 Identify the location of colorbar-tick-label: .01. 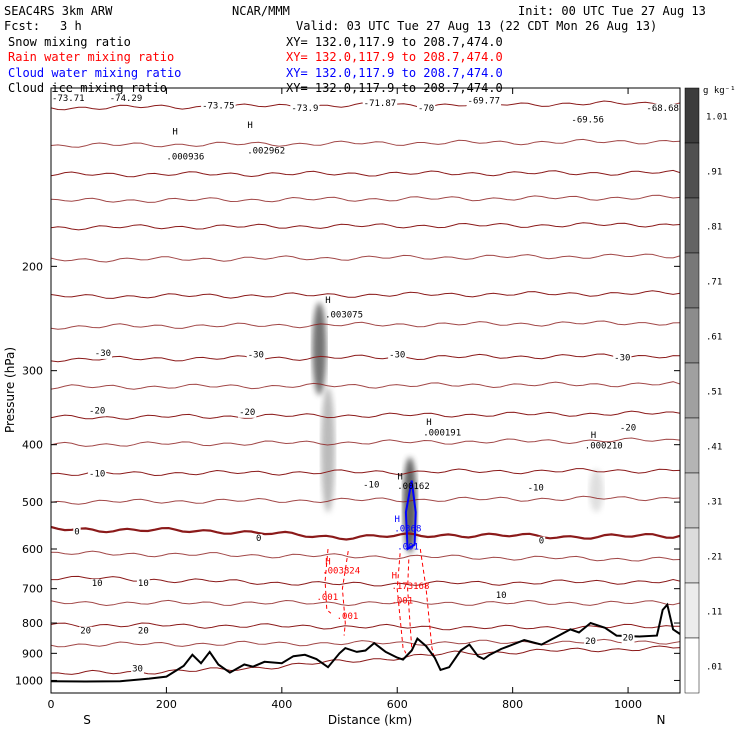
(714, 668).